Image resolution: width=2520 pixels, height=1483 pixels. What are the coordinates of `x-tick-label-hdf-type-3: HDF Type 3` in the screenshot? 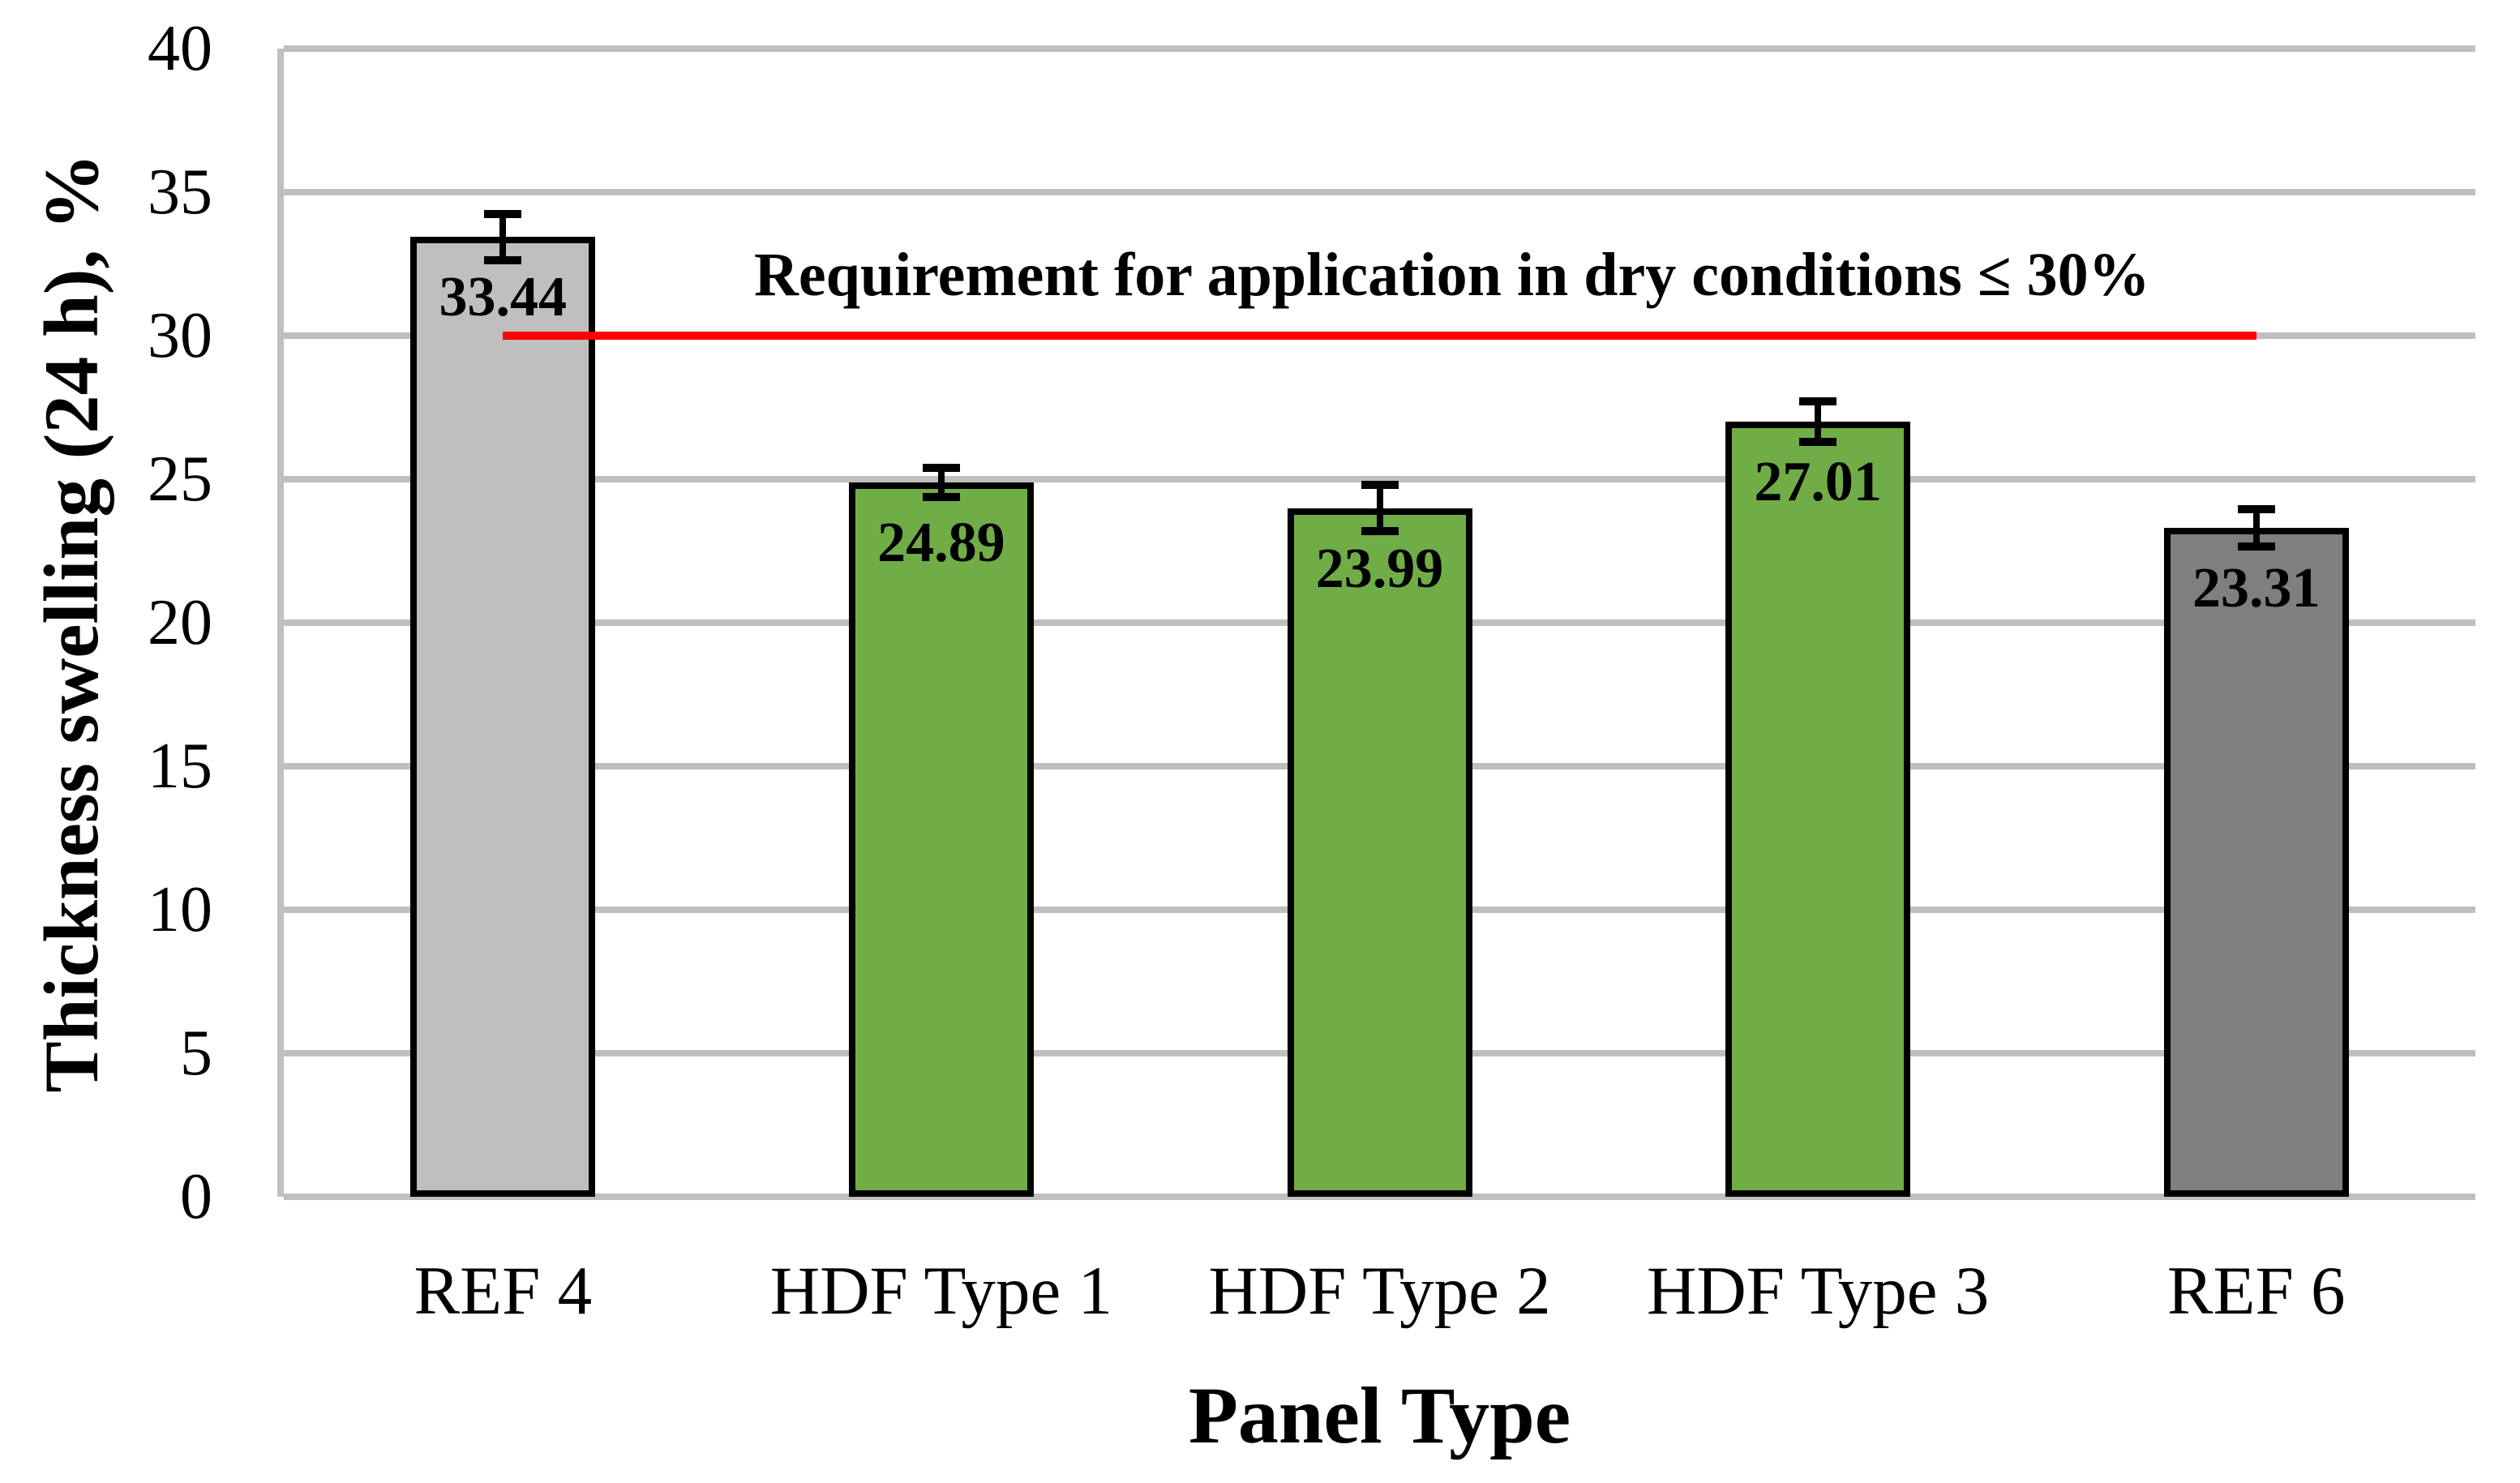 It's located at (1818, 1291).